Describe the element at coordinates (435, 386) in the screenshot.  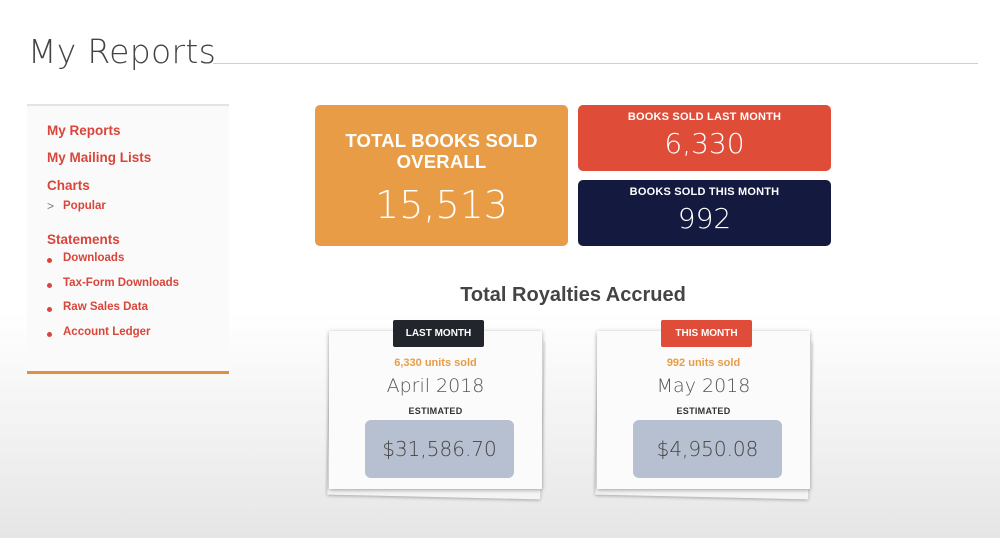
I see `last-month-date: April 2018` at that location.